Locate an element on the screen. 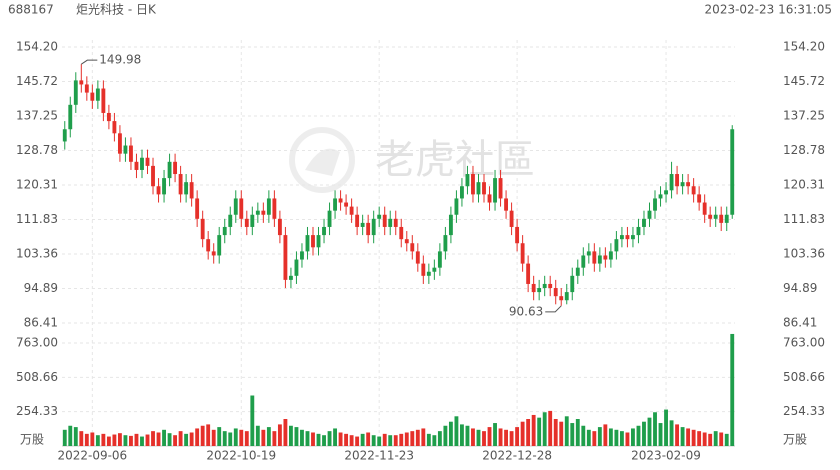  symbol: 688167 is located at coordinates (31, 10).